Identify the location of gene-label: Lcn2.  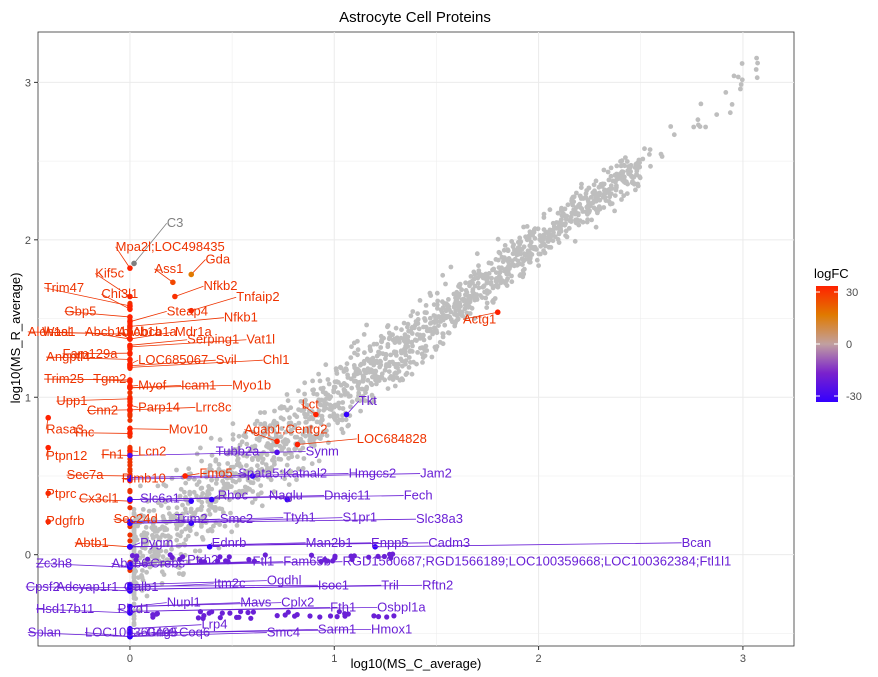
(152, 451).